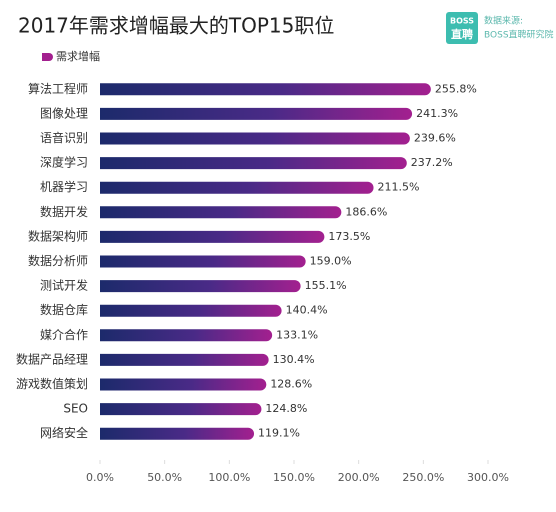 The height and width of the screenshot is (512, 556). I want to click on x-tick-label: 250.0%, so click(423, 477).